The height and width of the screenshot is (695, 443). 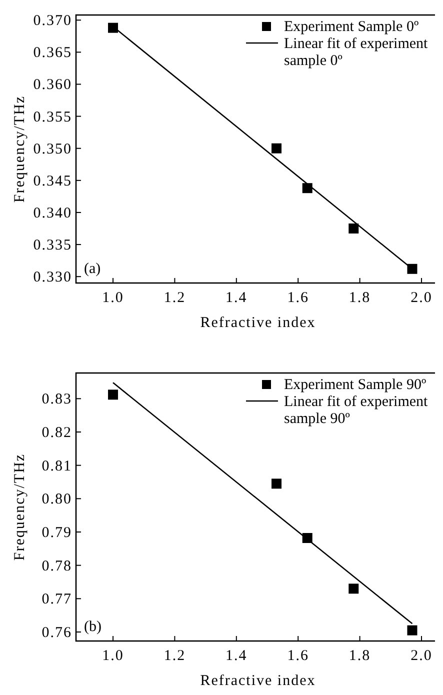 I want to click on y-tick-label: 0.79, so click(x=57, y=533).